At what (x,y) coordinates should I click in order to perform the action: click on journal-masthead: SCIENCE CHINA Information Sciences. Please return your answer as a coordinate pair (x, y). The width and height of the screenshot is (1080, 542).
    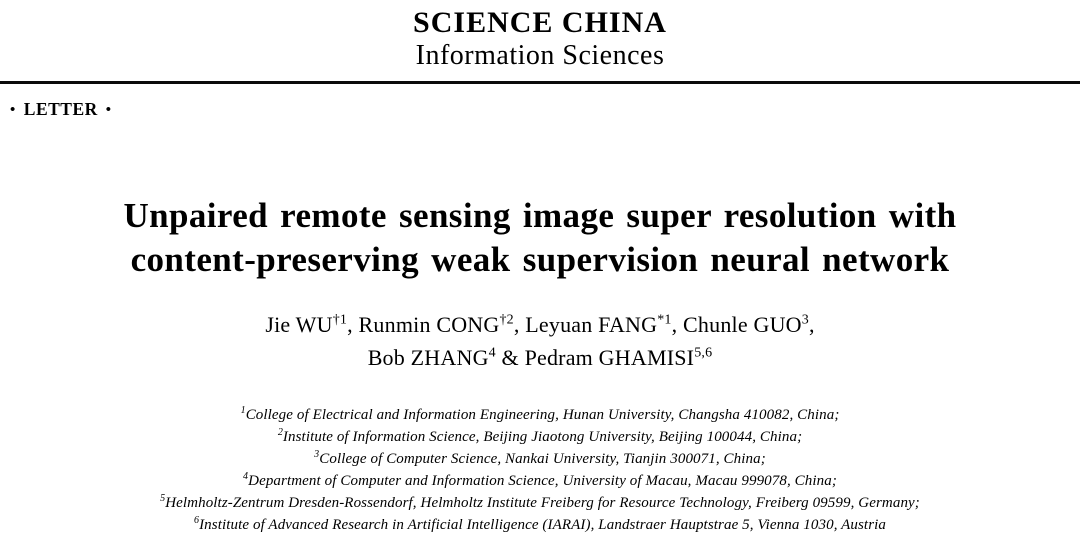
    Looking at the image, I should click on (540, 36).